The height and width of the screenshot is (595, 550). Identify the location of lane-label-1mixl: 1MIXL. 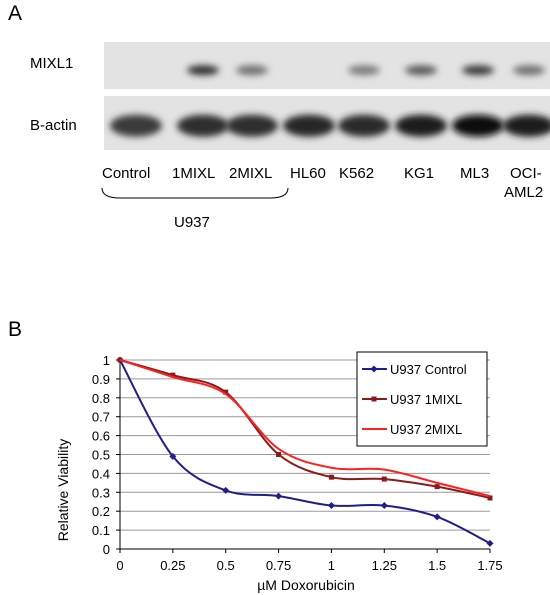
(194, 173).